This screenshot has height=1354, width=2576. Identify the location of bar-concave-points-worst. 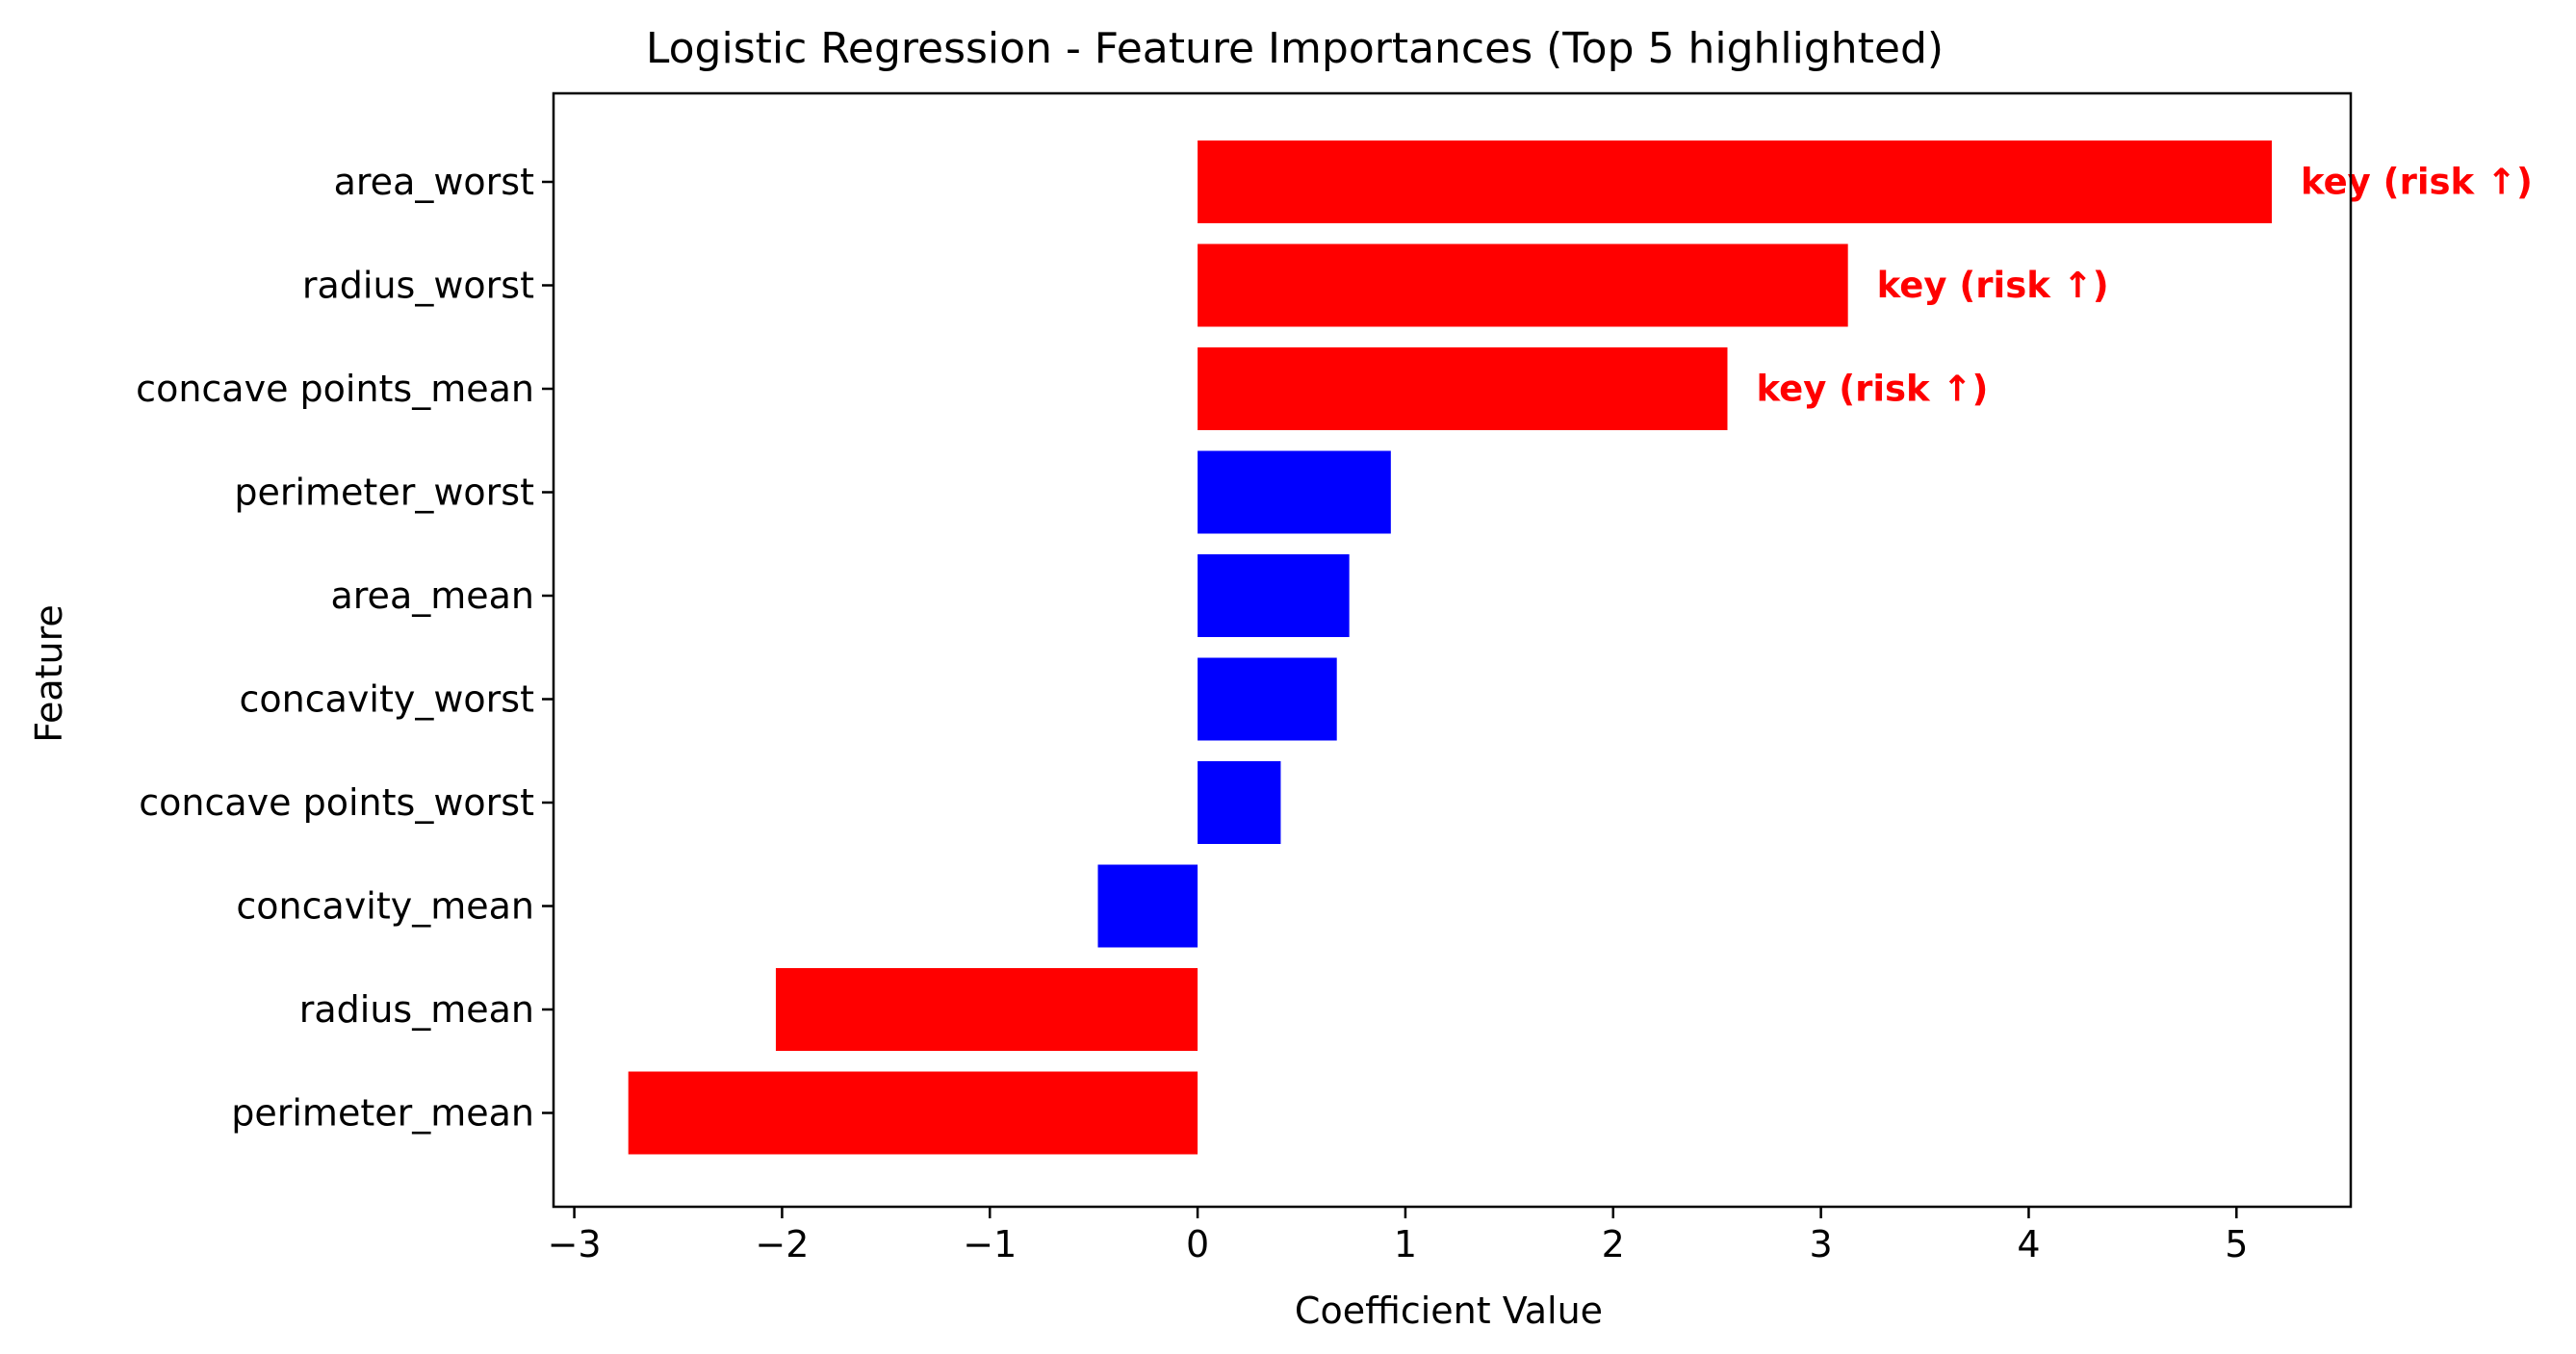
(1239, 802).